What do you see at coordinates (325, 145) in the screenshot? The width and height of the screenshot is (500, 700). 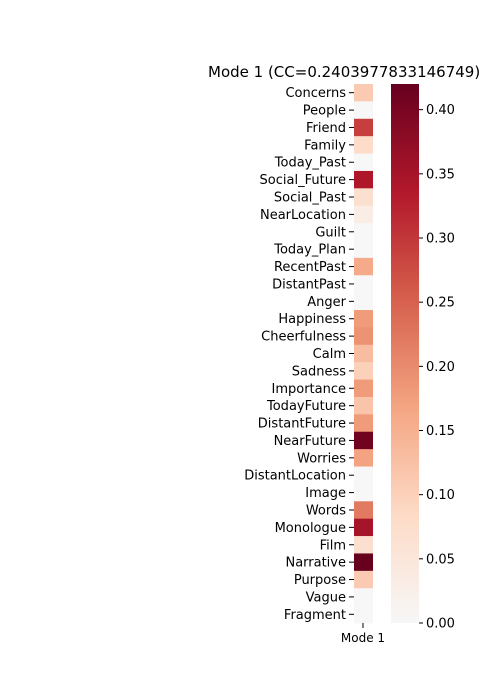 I see `y-tick-label: Family` at bounding box center [325, 145].